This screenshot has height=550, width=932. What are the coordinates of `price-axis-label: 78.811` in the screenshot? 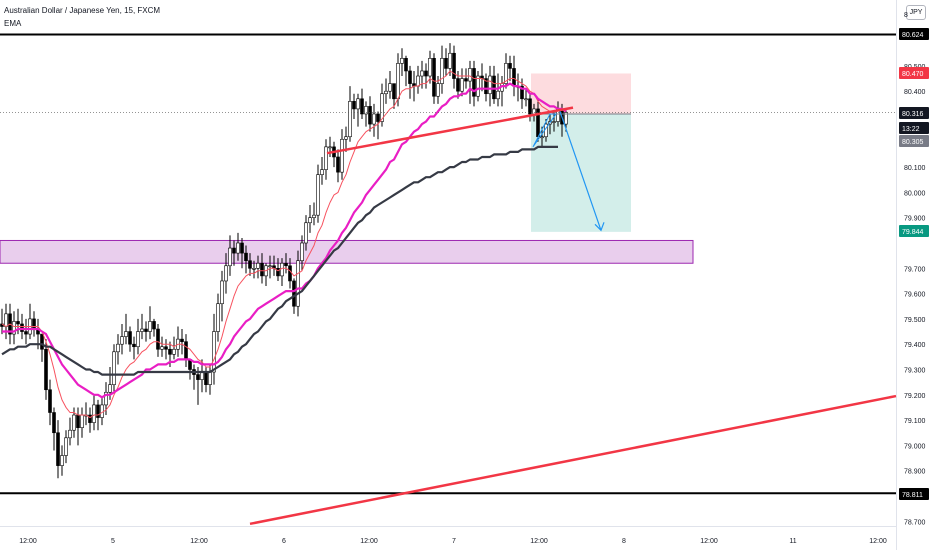 It's located at (914, 494).